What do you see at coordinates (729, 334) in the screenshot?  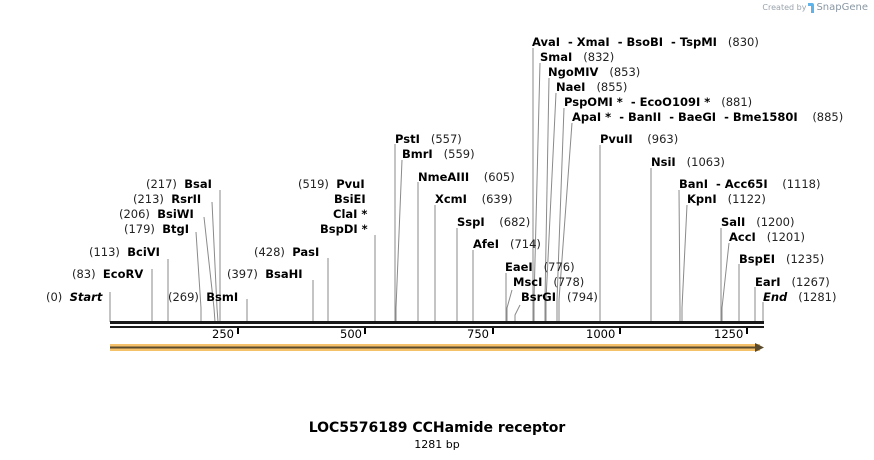 I see `tick-label-1250: 1250` at bounding box center [729, 334].